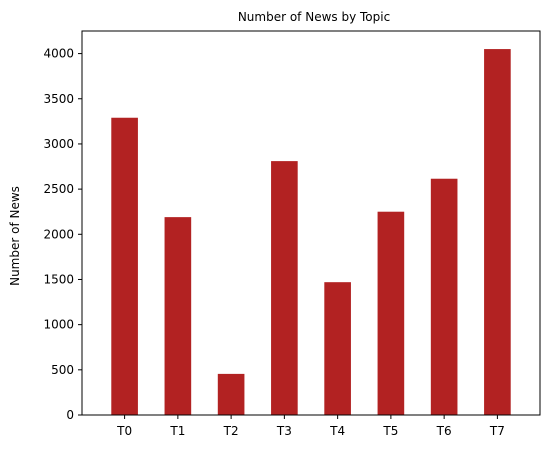 This screenshot has height=452, width=549. What do you see at coordinates (15, 236) in the screenshot?
I see `y-axis-label: Number of News` at bounding box center [15, 236].